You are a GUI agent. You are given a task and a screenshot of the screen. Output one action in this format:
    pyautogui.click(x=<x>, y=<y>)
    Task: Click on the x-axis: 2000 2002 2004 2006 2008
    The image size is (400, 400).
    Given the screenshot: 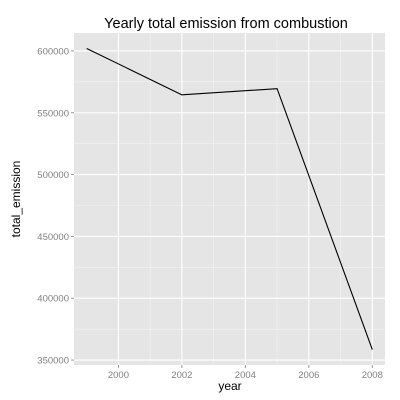 What is the action you would take?
    pyautogui.click(x=245, y=373)
    